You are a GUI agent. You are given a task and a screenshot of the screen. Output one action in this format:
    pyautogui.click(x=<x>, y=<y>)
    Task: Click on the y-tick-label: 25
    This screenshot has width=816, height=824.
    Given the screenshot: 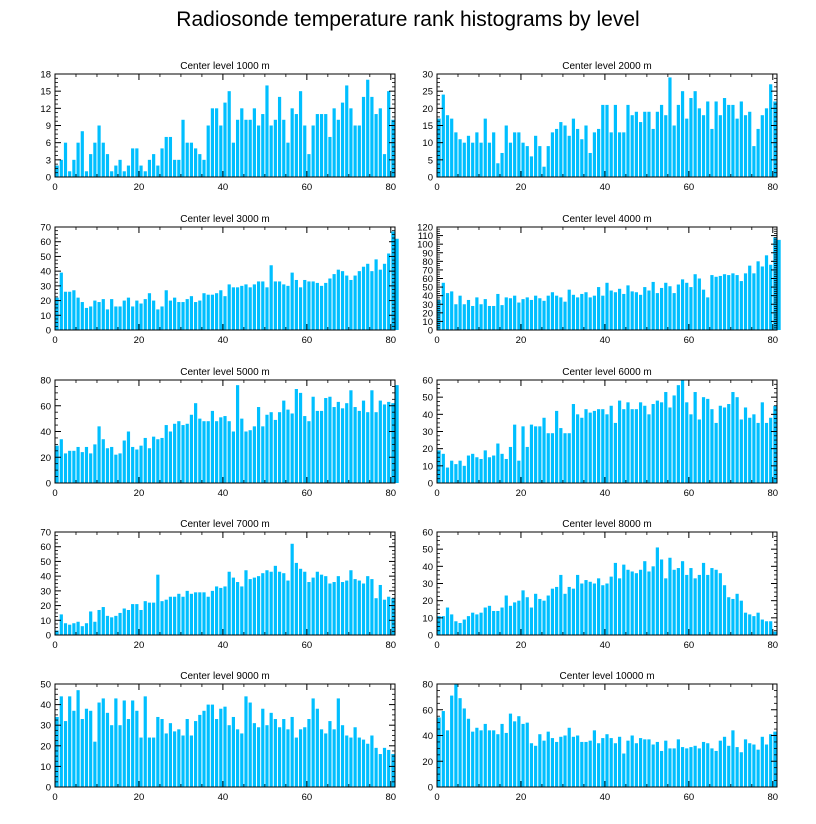 What is the action you would take?
    pyautogui.click(x=427, y=92)
    